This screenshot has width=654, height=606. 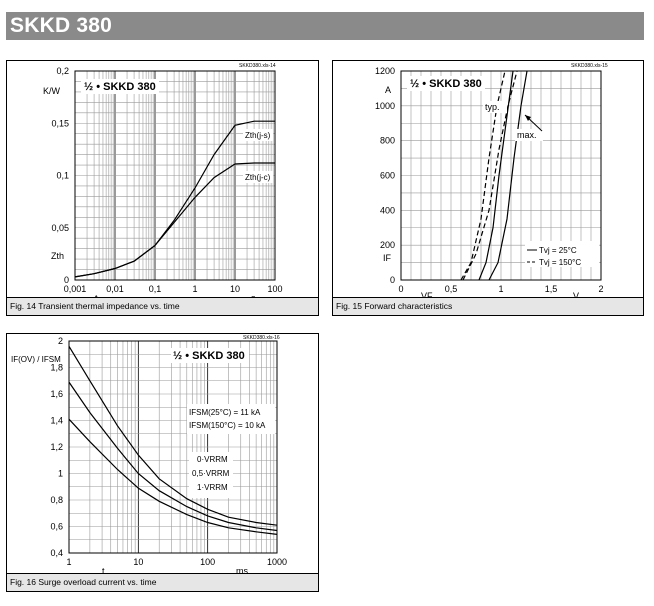 I want to click on x-unit: ms, so click(x=242, y=571).